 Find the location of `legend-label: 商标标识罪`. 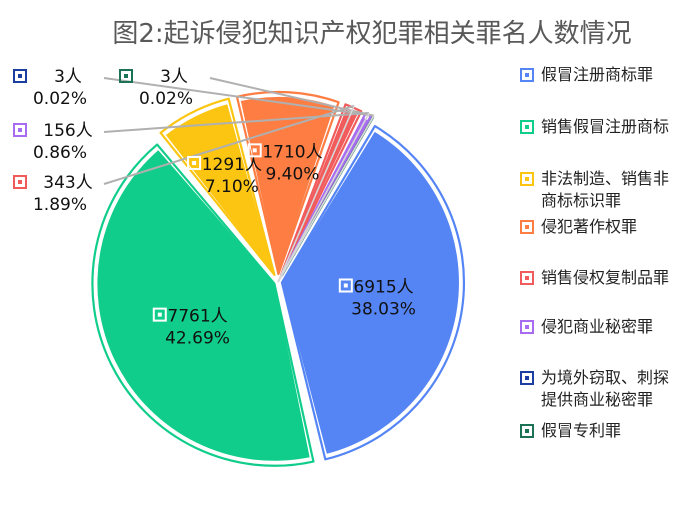

legend-label: 商标标识罪 is located at coordinates (581, 200).